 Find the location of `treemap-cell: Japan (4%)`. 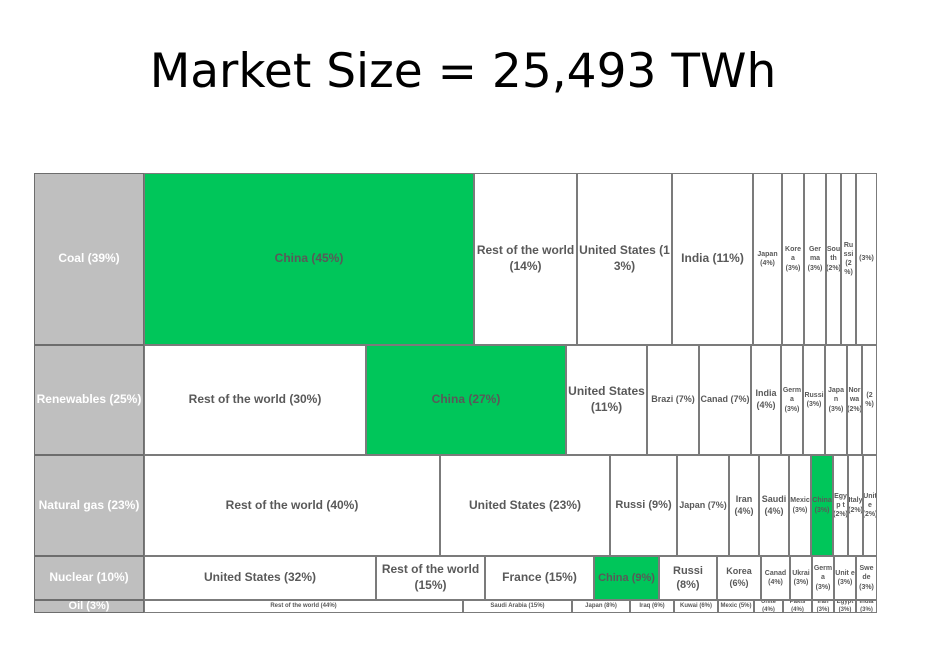

treemap-cell: Japan (4%) is located at coordinates (767, 259).